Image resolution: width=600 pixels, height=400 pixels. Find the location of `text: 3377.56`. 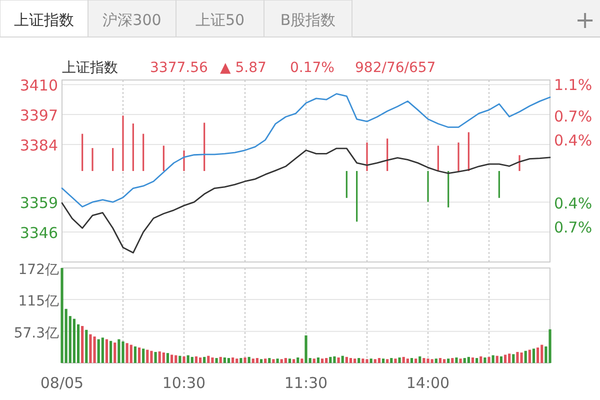

text: 3377.56 is located at coordinates (179, 68).